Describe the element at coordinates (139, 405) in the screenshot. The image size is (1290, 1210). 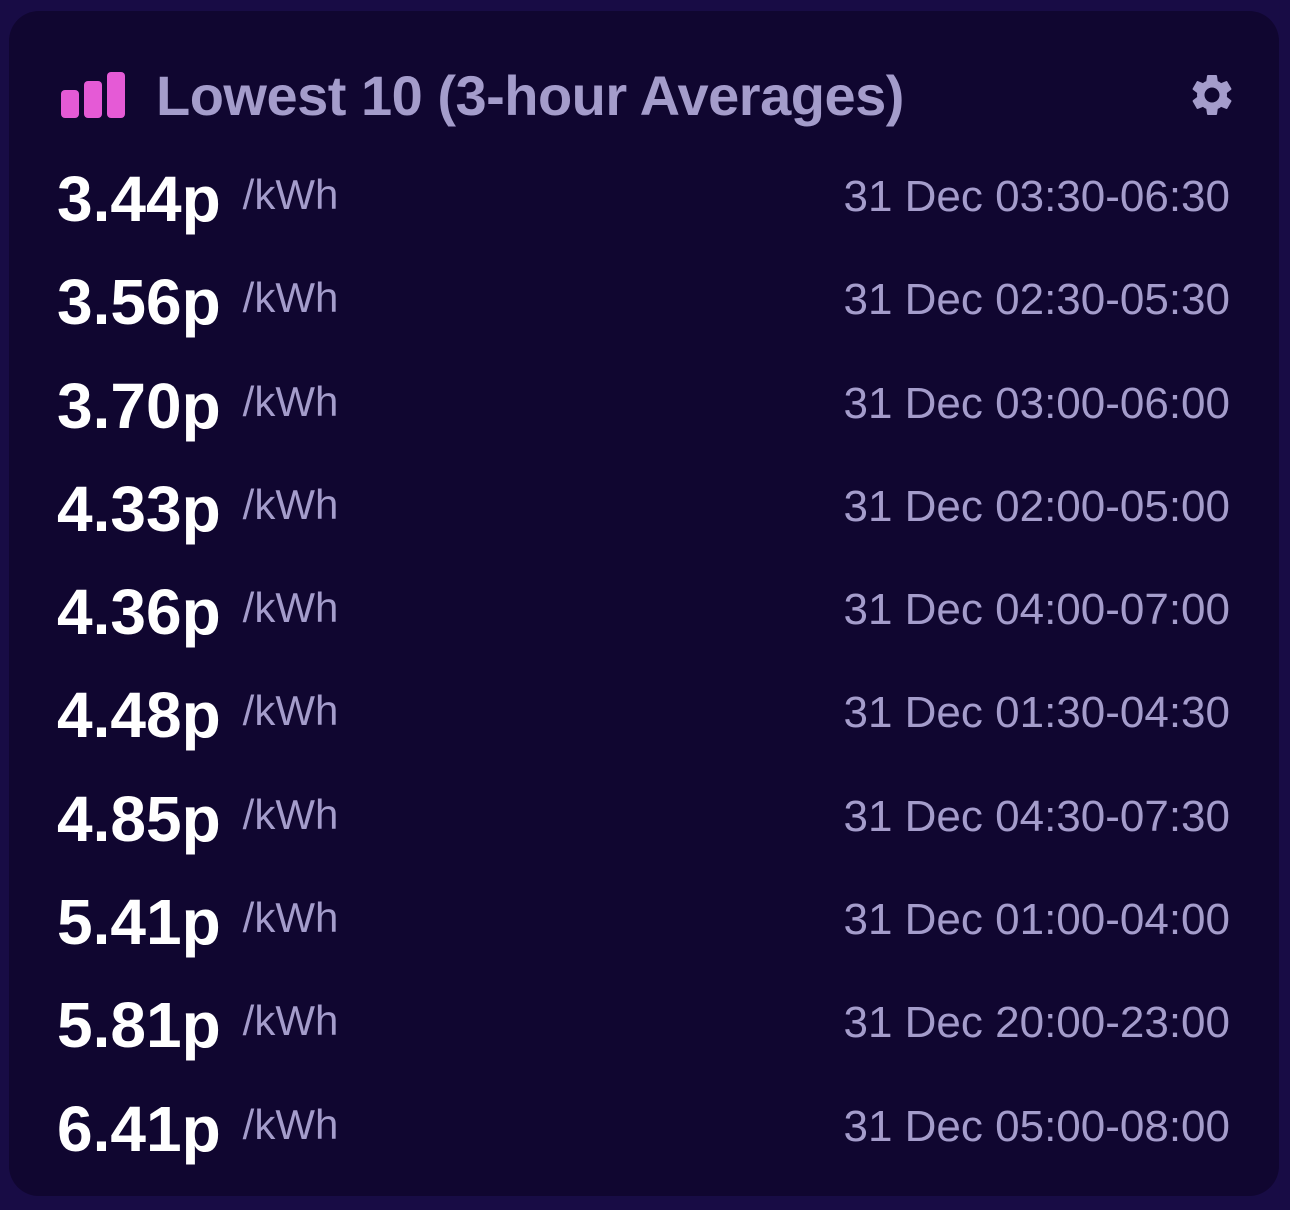
I see `price-value: 3.70p` at that location.